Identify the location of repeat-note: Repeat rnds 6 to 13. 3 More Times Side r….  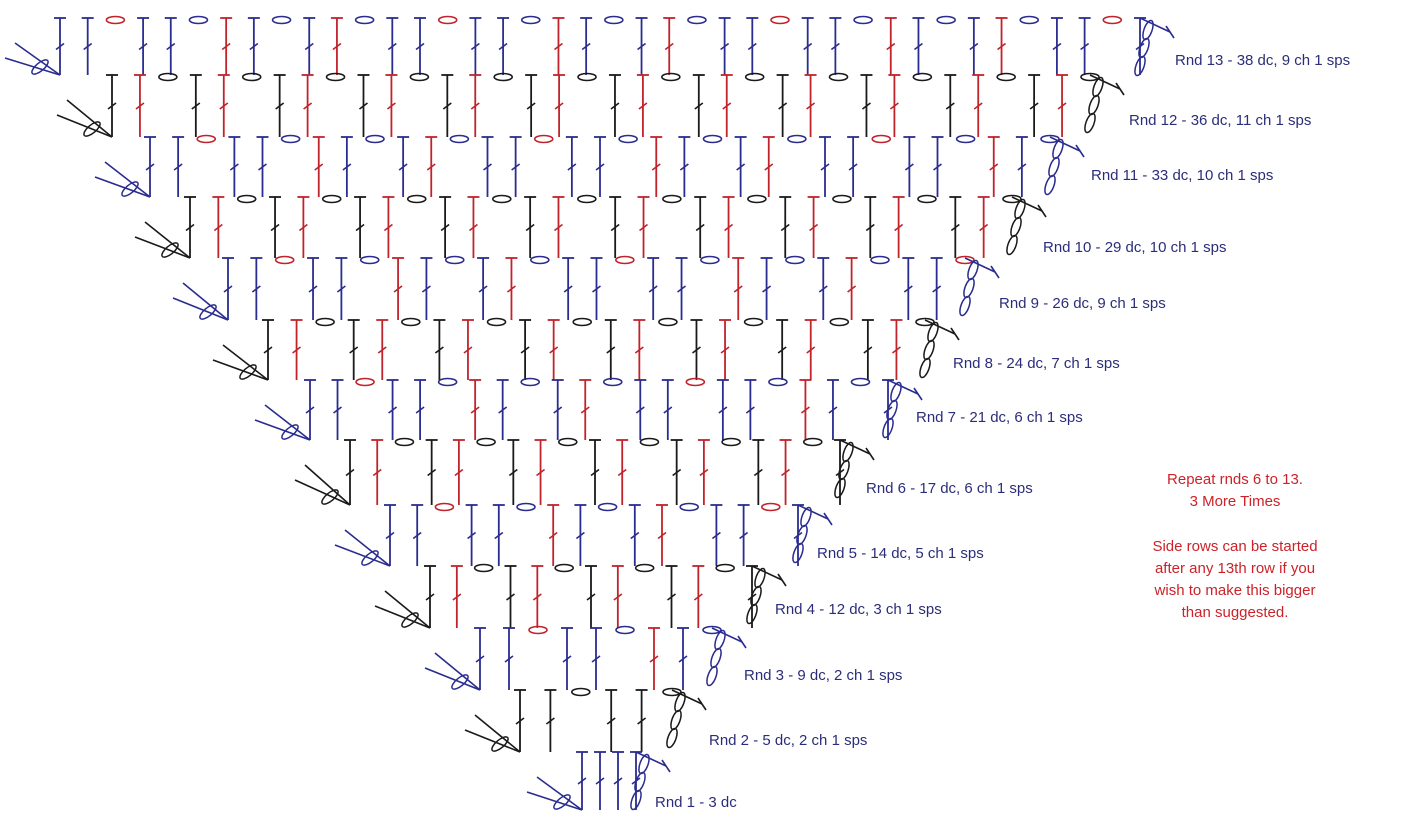
(1234, 546).